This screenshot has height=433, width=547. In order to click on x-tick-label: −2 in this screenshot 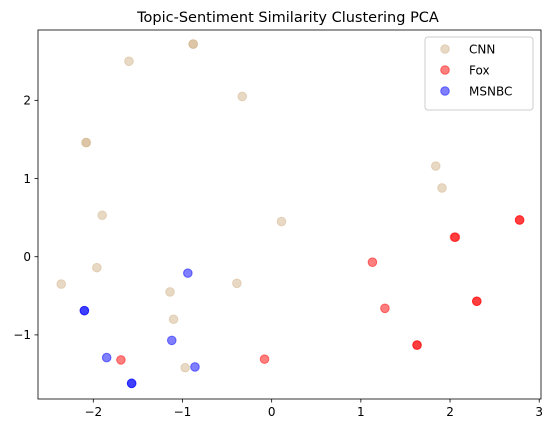, I will do `click(93, 412)`.